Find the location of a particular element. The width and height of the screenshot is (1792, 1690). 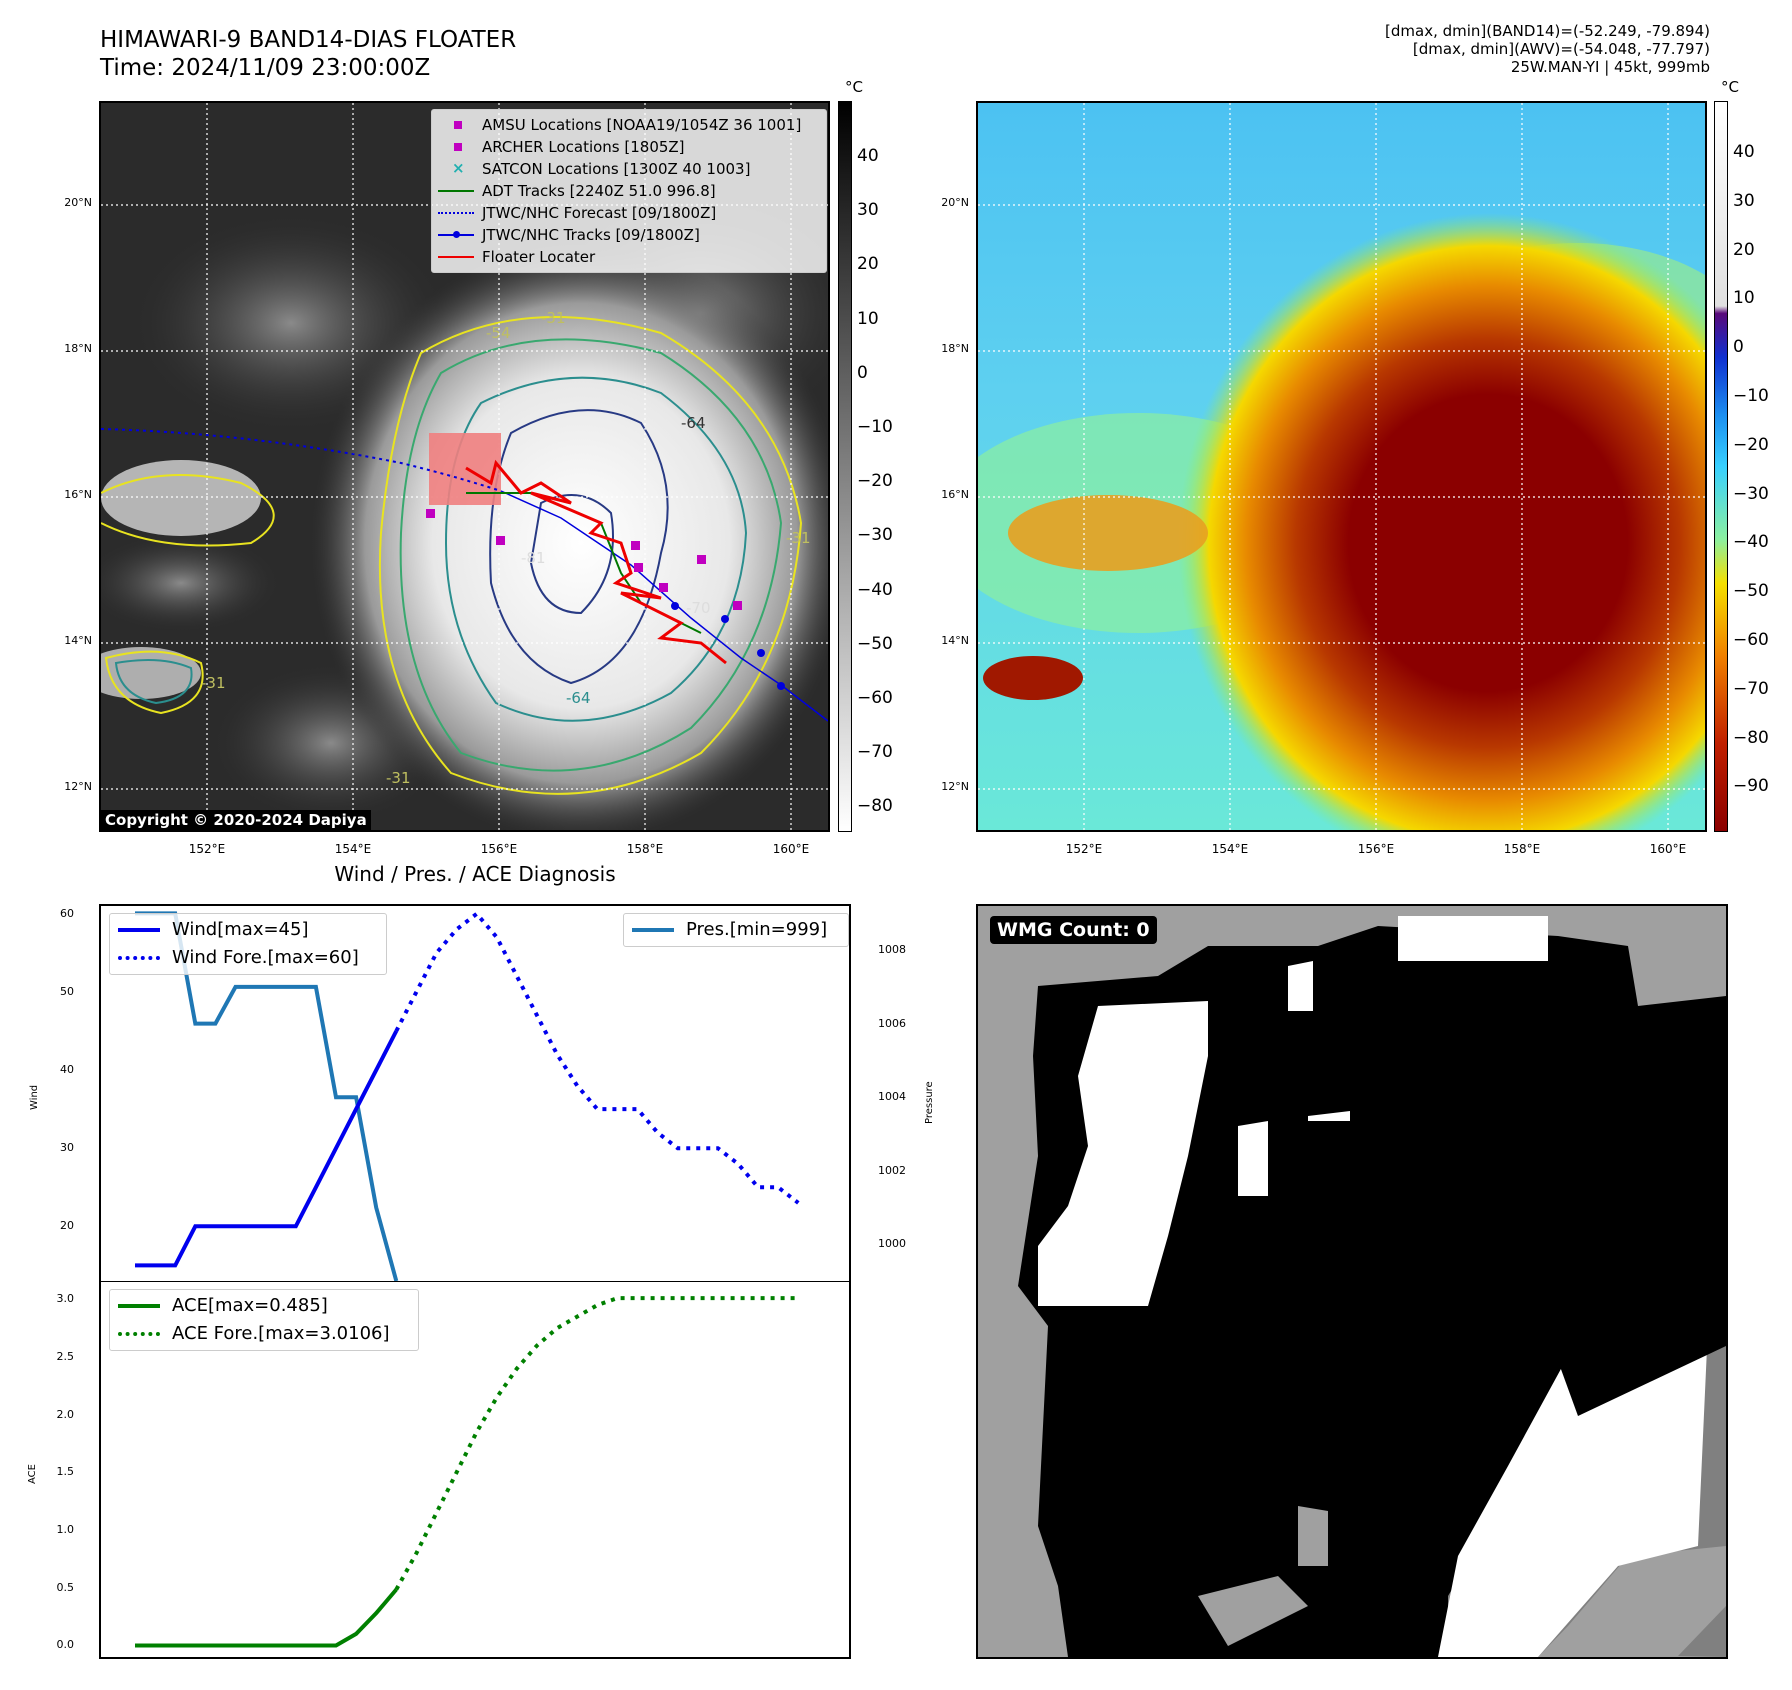

axis-label: 14°N is located at coordinates (78, 640).